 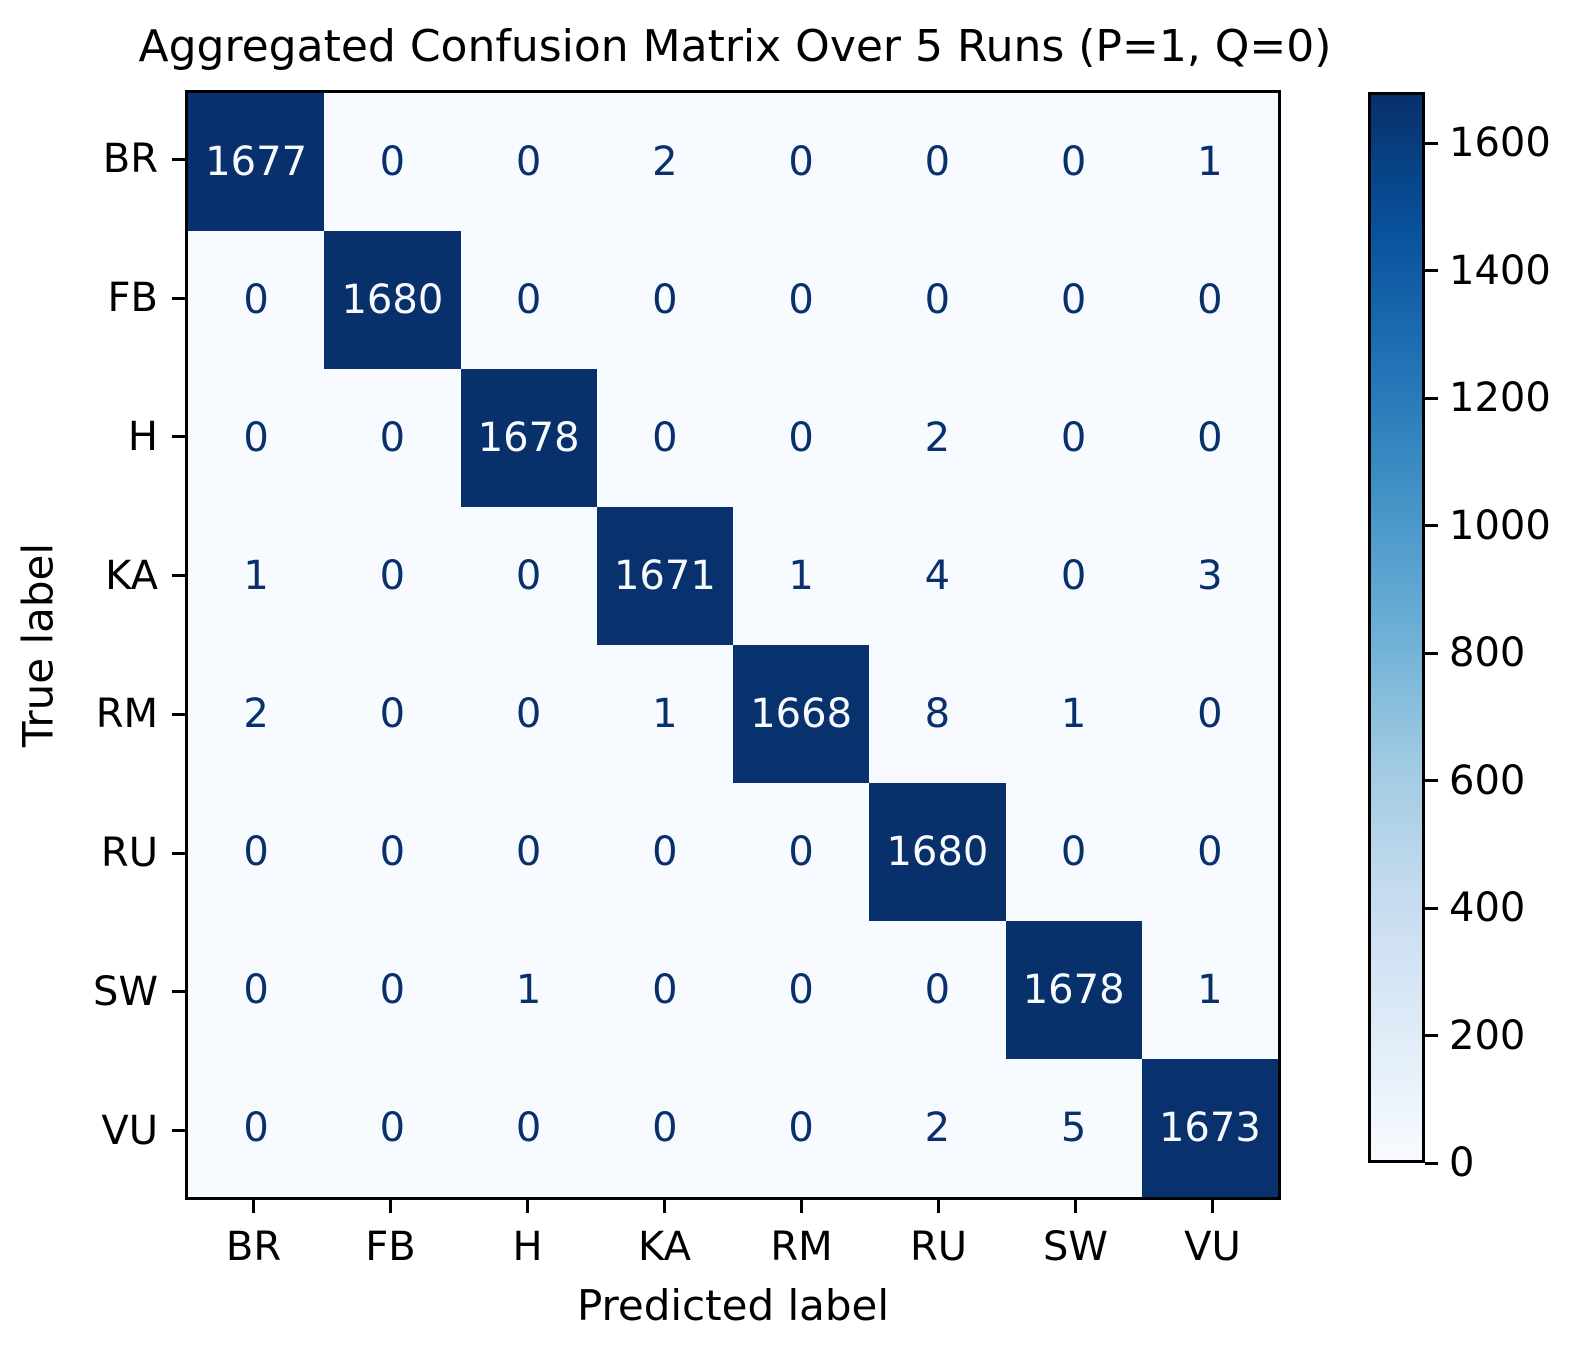 I want to click on matrix-cell: 3, so click(x=1209, y=576).